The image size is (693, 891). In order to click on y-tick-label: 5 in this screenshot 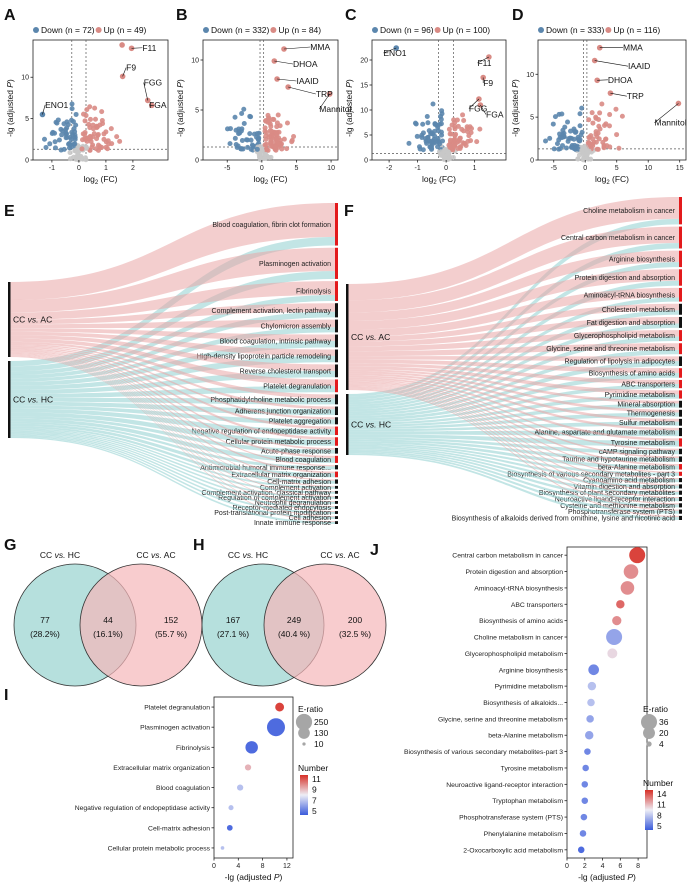, I will do `click(197, 111)`.